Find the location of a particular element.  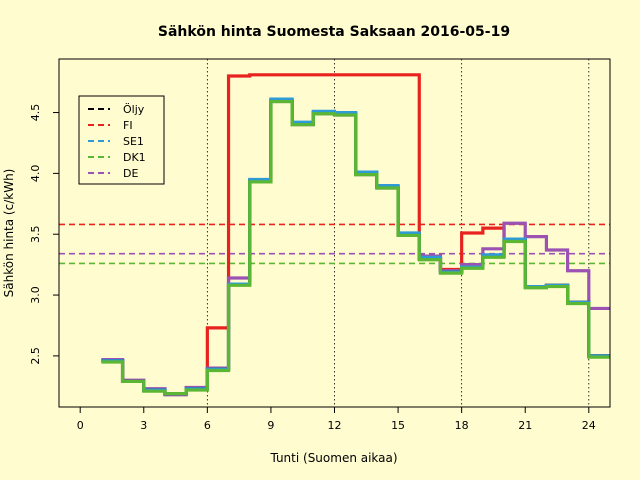

x-tick-label: 18 is located at coordinates (462, 425).